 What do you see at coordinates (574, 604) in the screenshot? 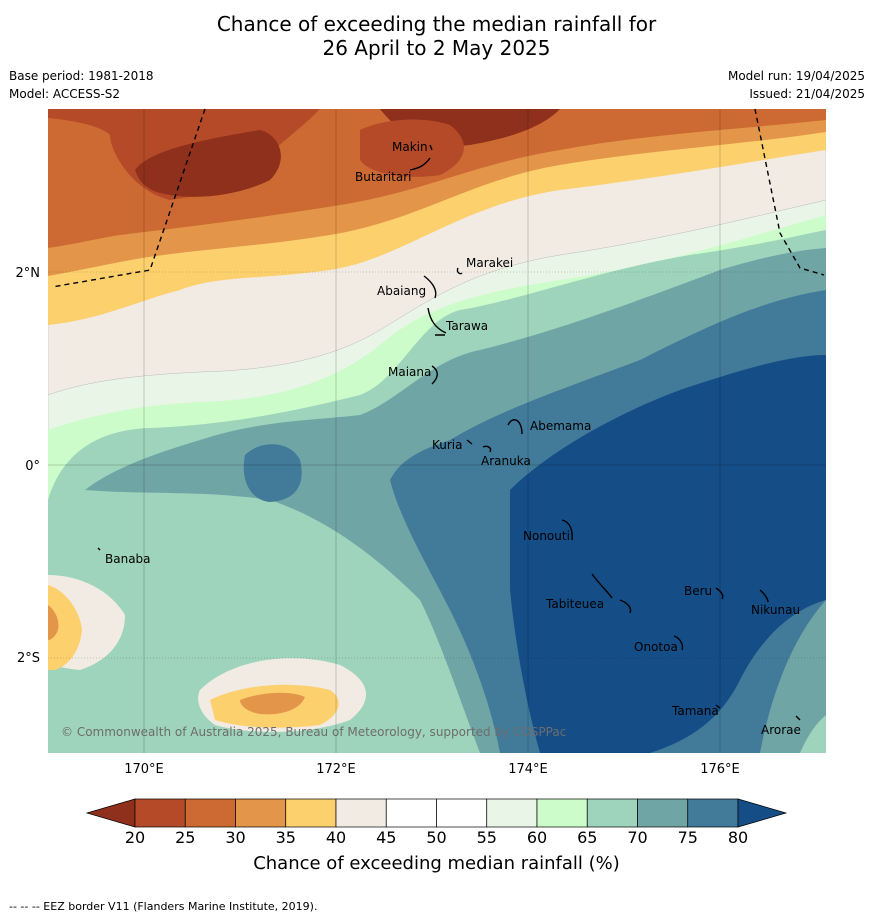
I see `place-label: Tabiteuea` at bounding box center [574, 604].